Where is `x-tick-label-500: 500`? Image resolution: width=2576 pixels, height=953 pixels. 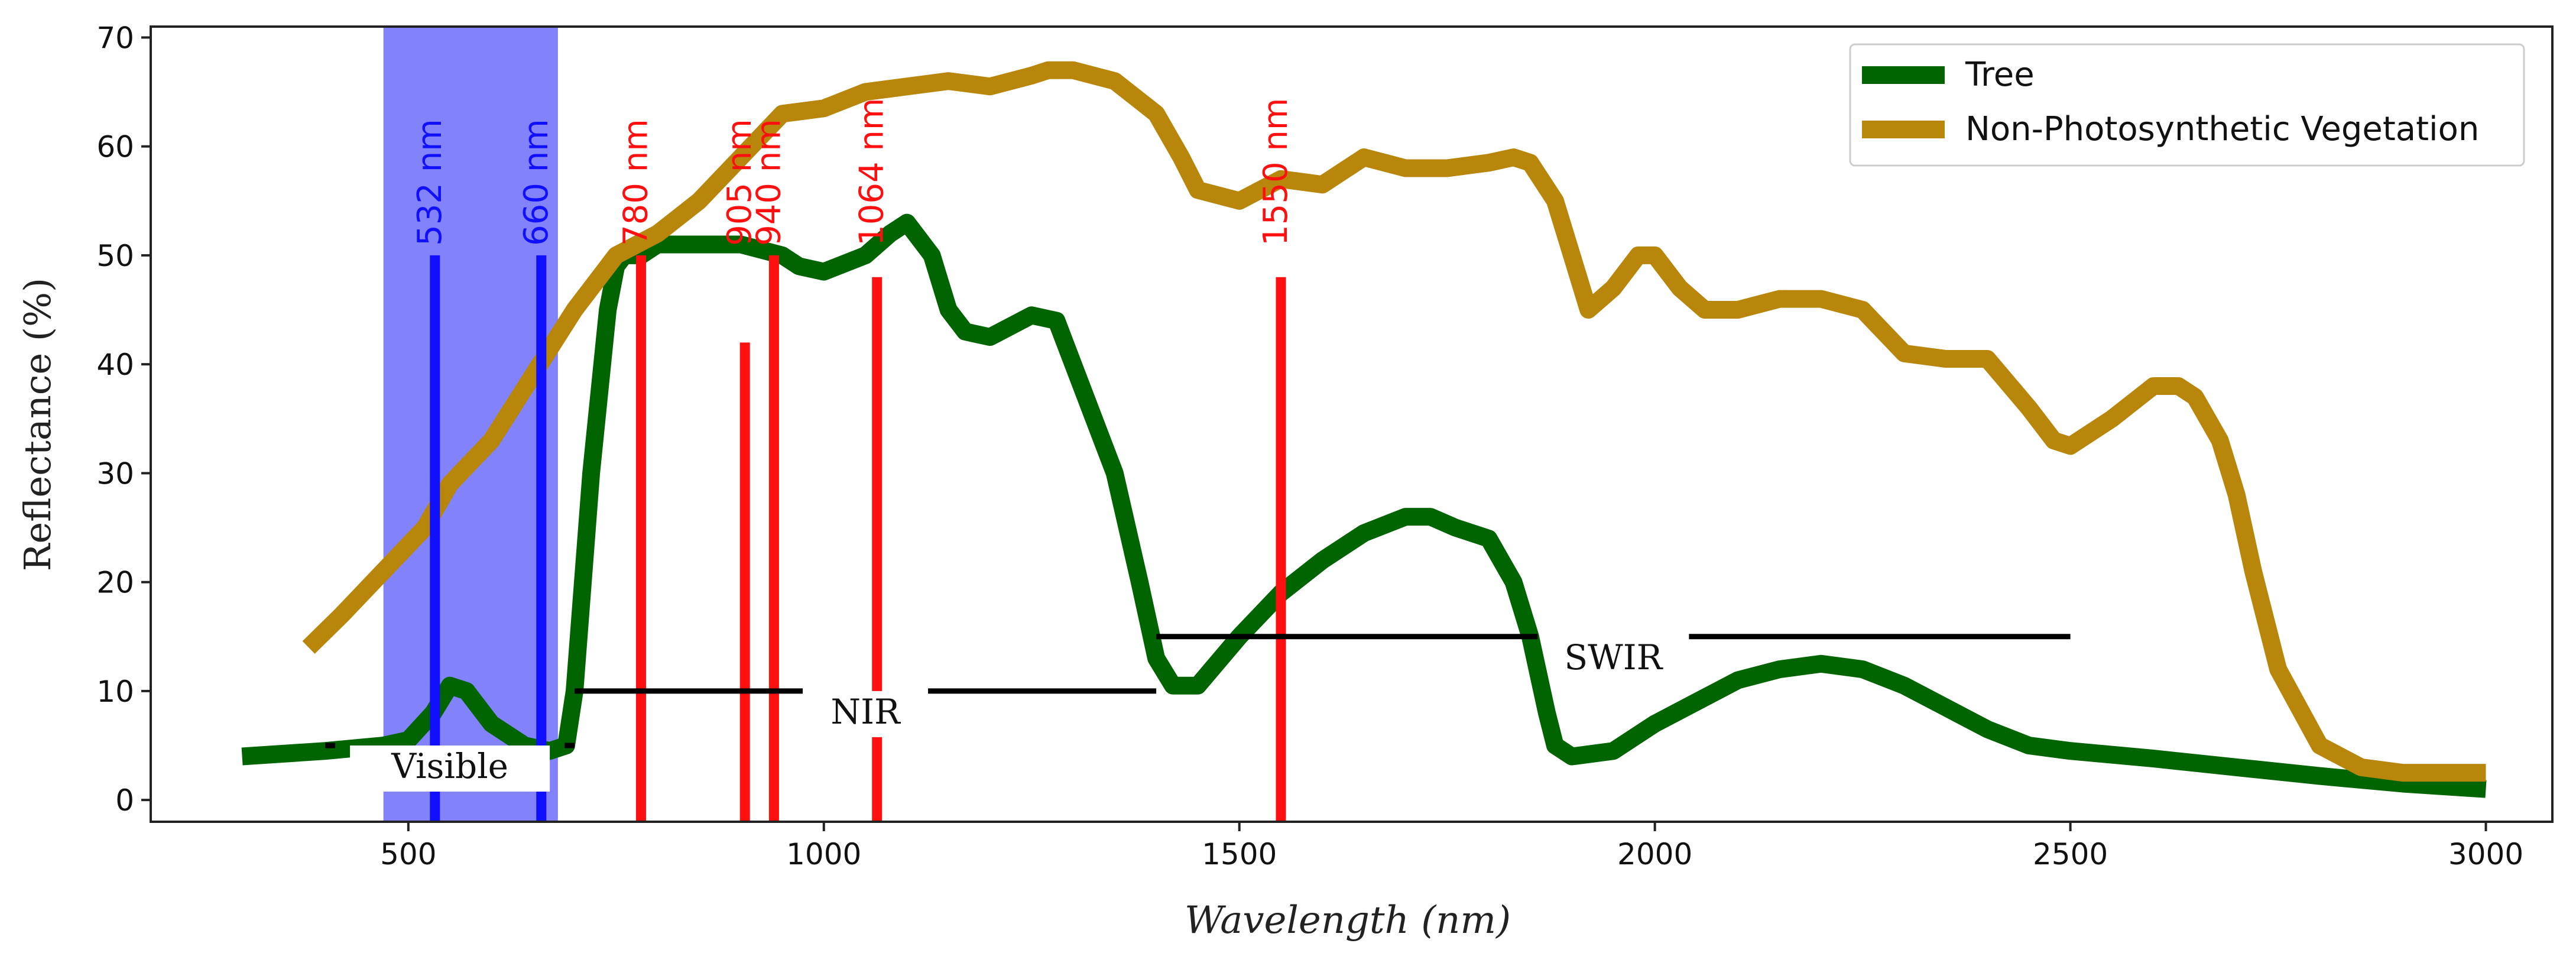
x-tick-label-500: 500 is located at coordinates (408, 854).